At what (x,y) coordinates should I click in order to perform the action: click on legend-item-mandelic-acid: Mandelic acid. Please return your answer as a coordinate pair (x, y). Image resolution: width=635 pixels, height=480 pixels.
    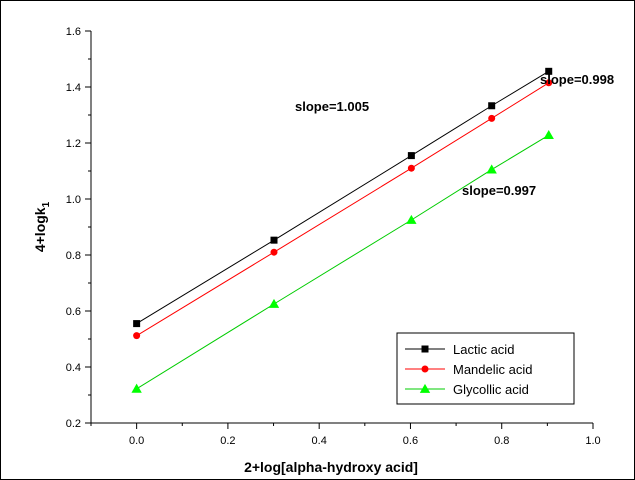
    Looking at the image, I should click on (469, 369).